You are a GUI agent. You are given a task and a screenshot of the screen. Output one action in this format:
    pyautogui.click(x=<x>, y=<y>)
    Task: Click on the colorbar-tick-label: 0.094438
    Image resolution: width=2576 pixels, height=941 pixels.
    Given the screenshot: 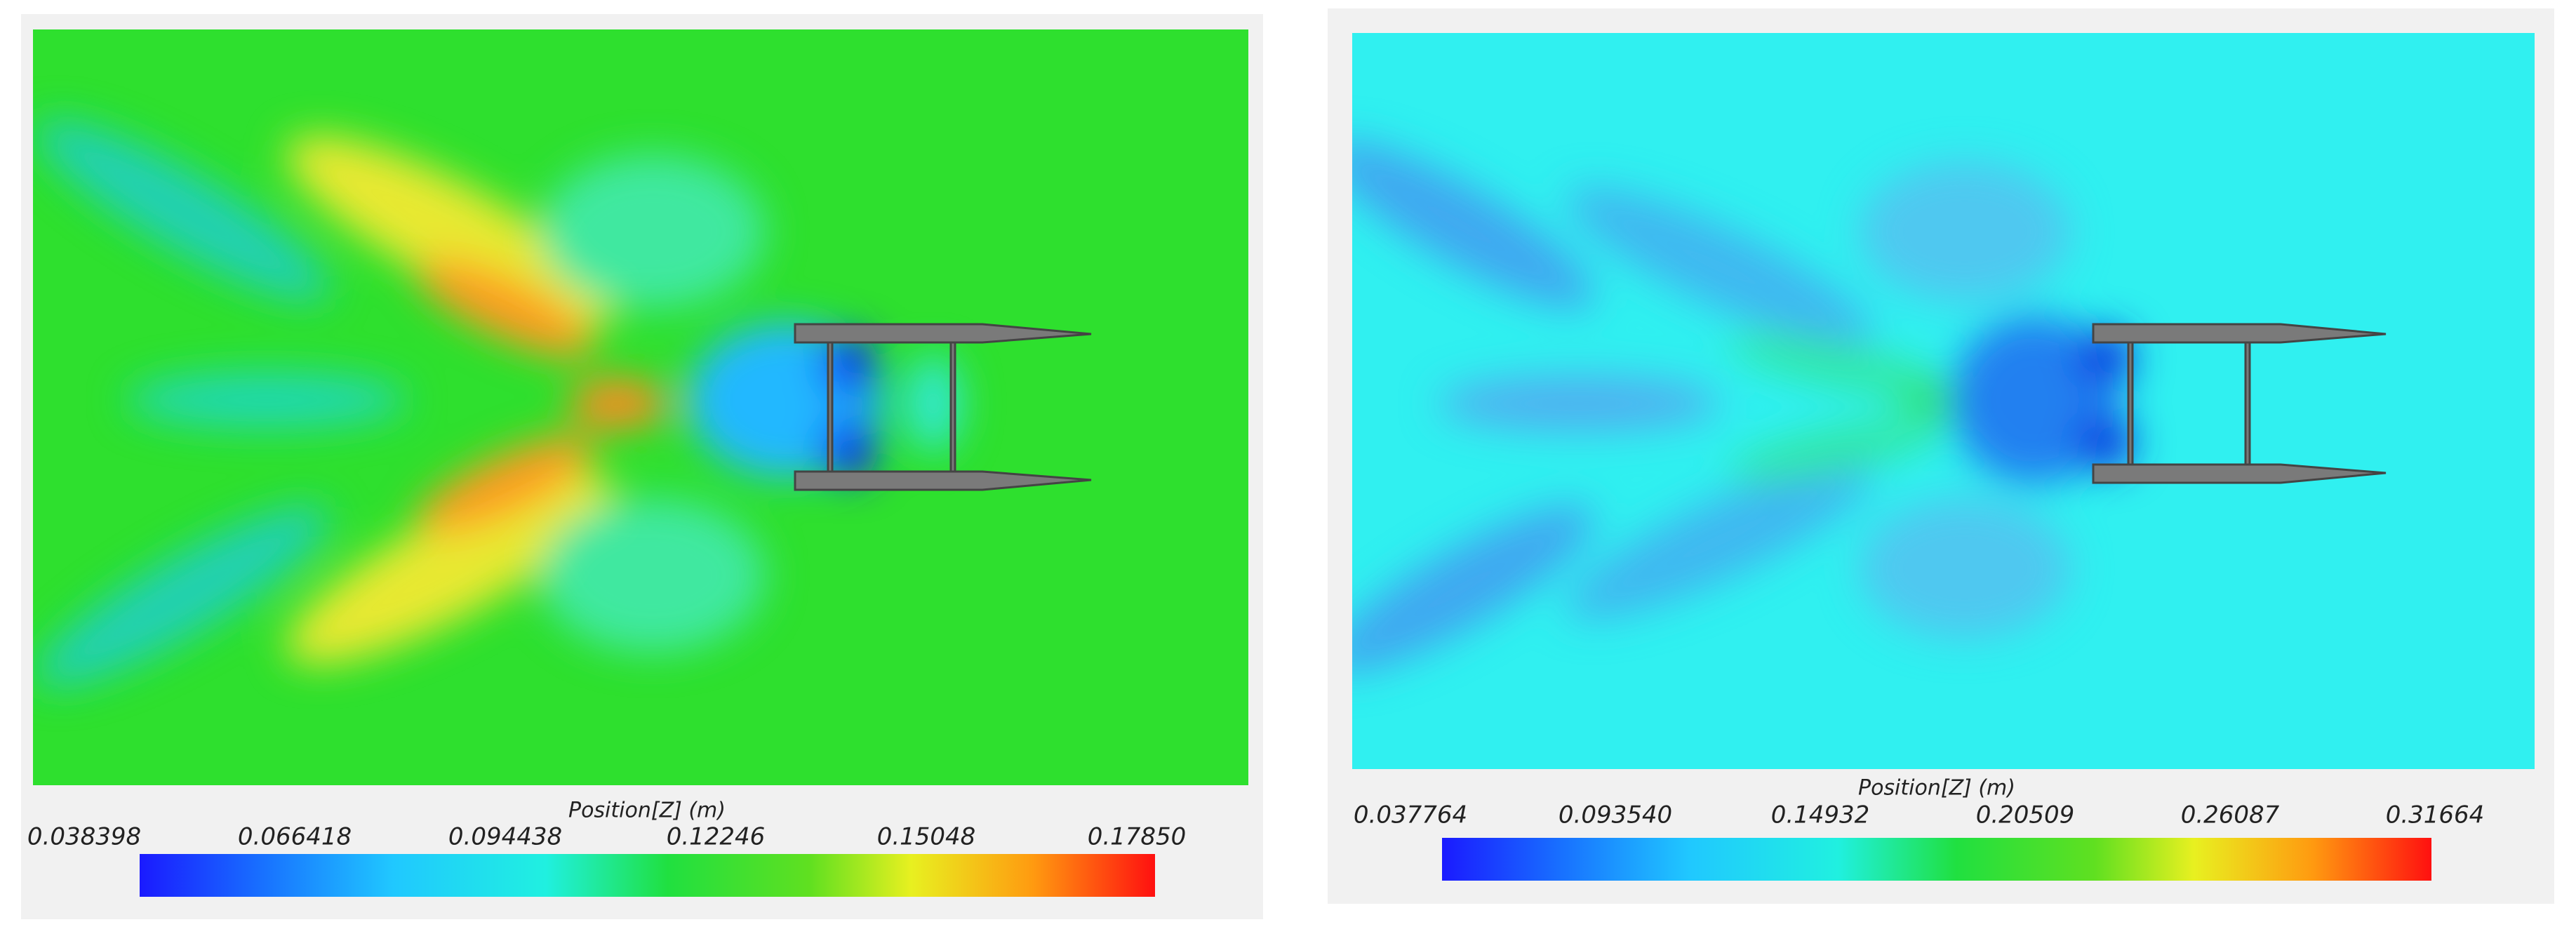 What is the action you would take?
    pyautogui.click(x=505, y=837)
    